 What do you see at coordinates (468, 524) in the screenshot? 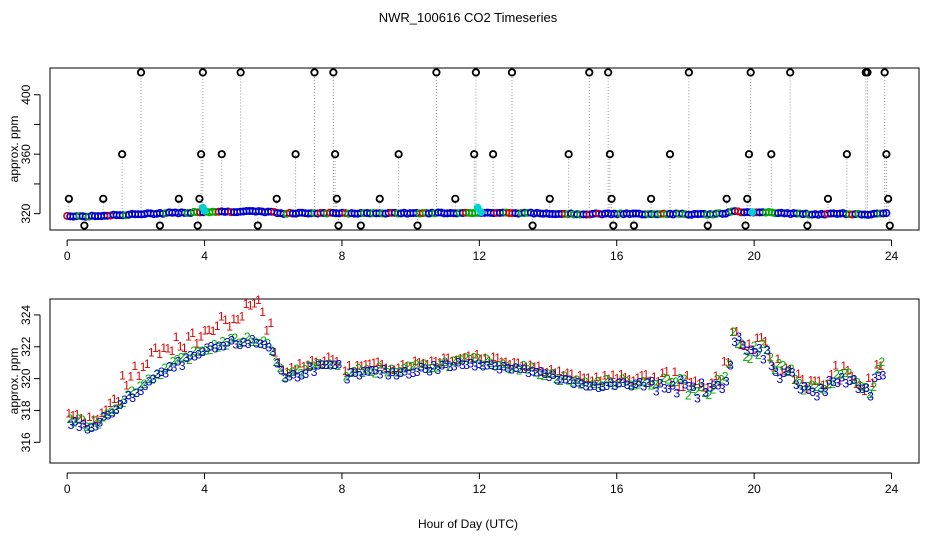
I see `x-axis-label: Hour of Day (UTC)` at bounding box center [468, 524].